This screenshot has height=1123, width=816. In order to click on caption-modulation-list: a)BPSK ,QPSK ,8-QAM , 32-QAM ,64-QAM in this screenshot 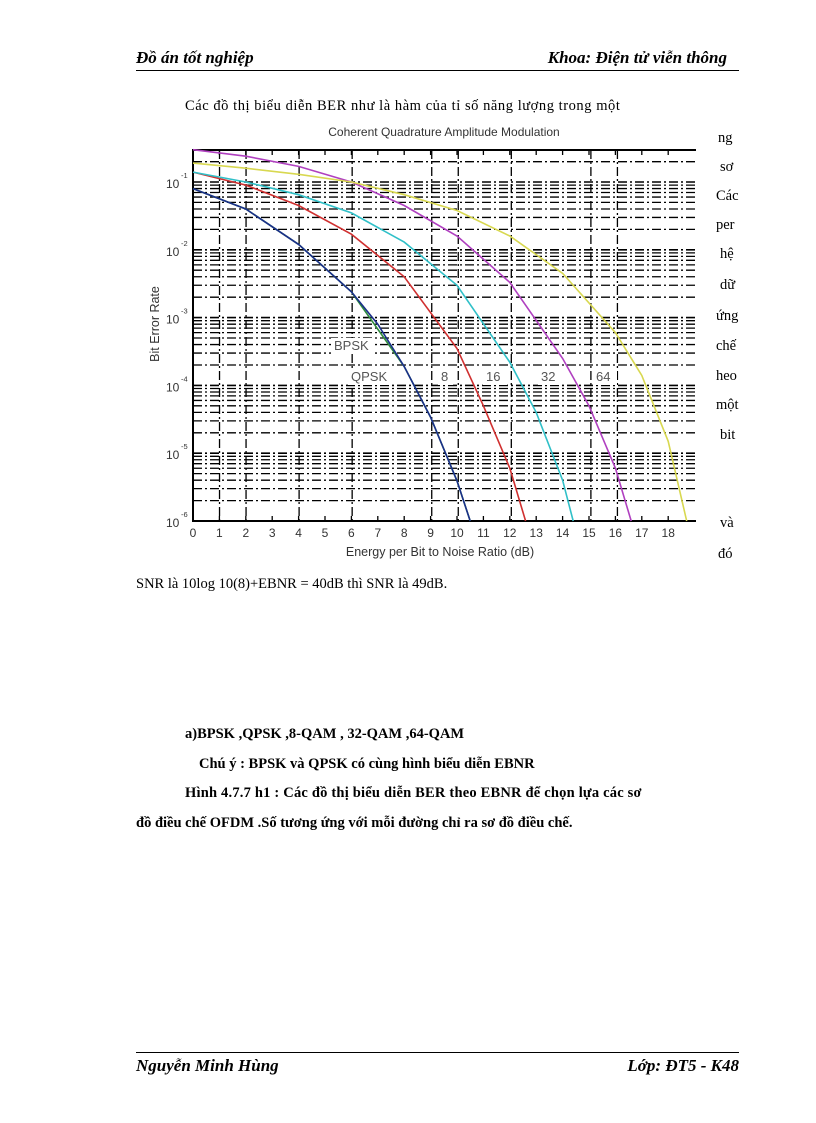, I will do `click(325, 734)`.